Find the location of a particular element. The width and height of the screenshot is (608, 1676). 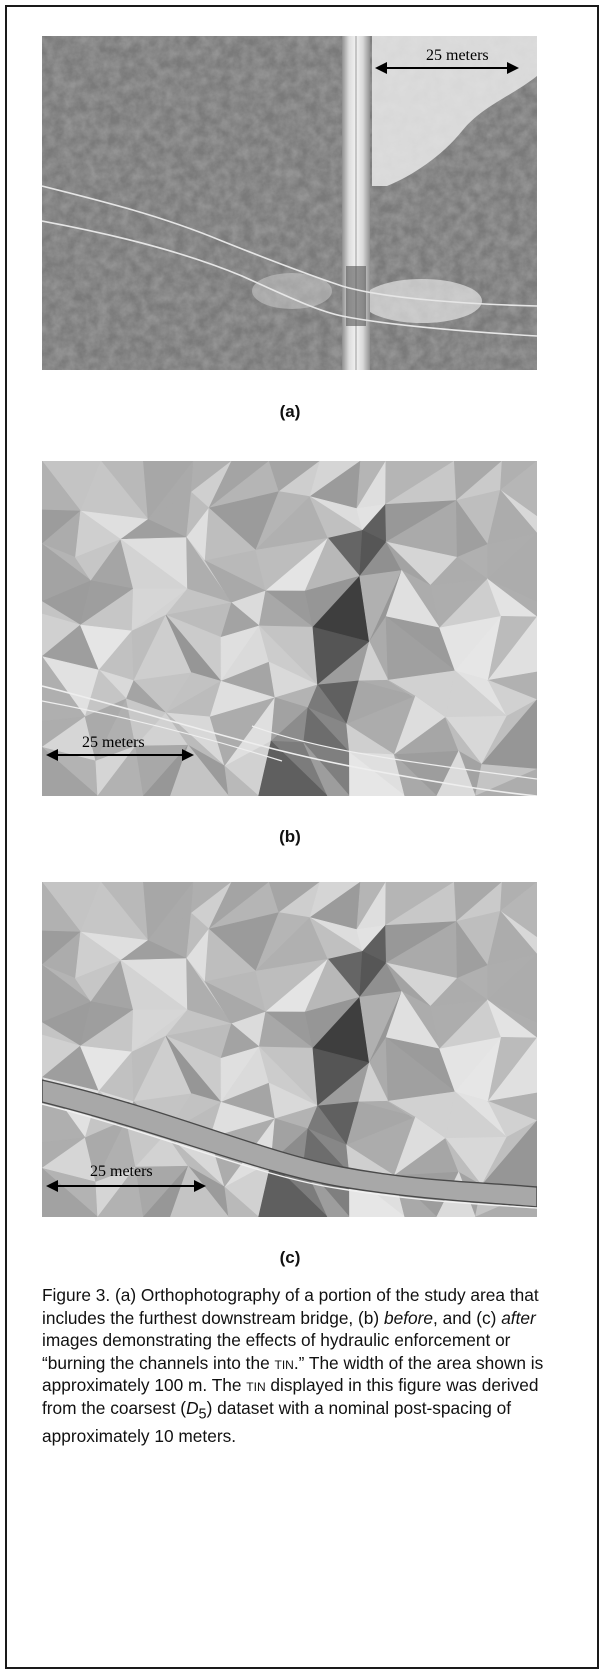

caption-text: , and (c) is located at coordinates (467, 1317).